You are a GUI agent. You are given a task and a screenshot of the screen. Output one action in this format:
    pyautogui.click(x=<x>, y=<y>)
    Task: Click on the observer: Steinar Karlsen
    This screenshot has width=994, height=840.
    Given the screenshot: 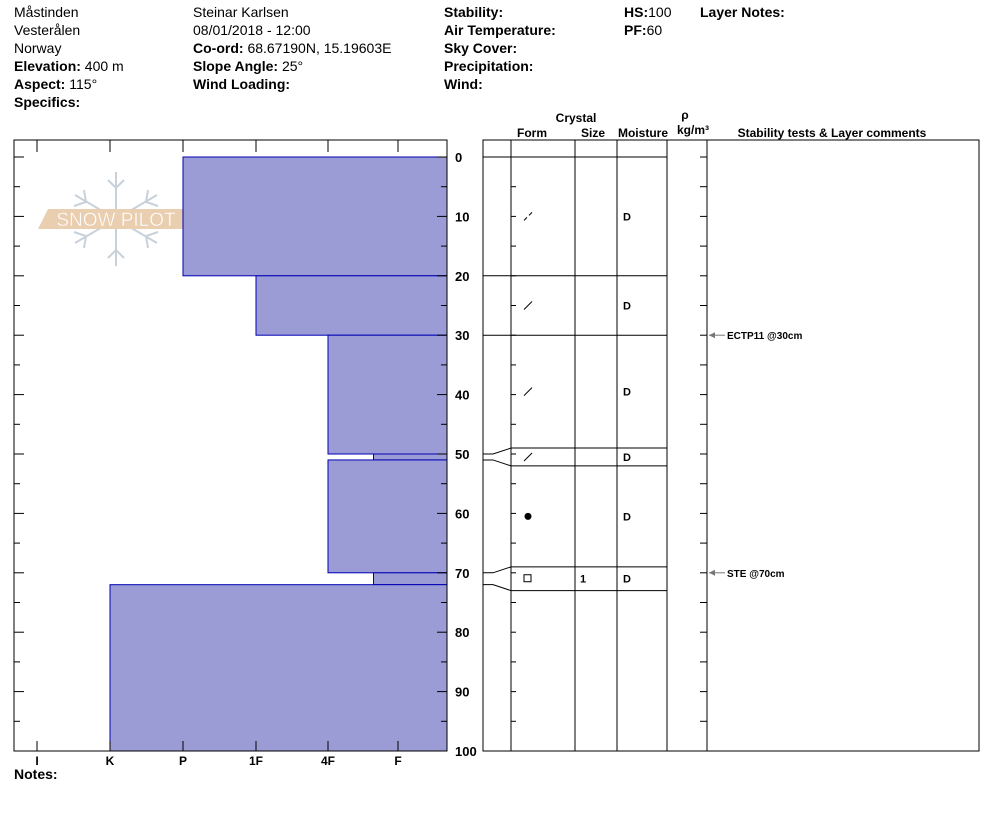 What is the action you would take?
    pyautogui.click(x=241, y=12)
    